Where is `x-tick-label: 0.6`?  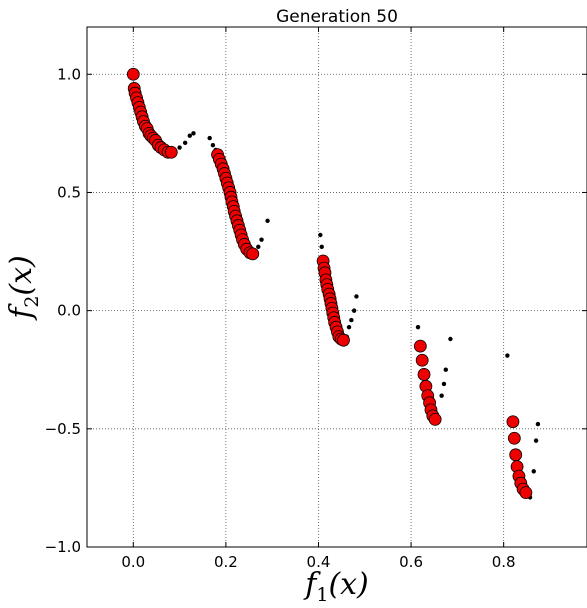
x-tick-label: 0.6 is located at coordinates (411, 562).